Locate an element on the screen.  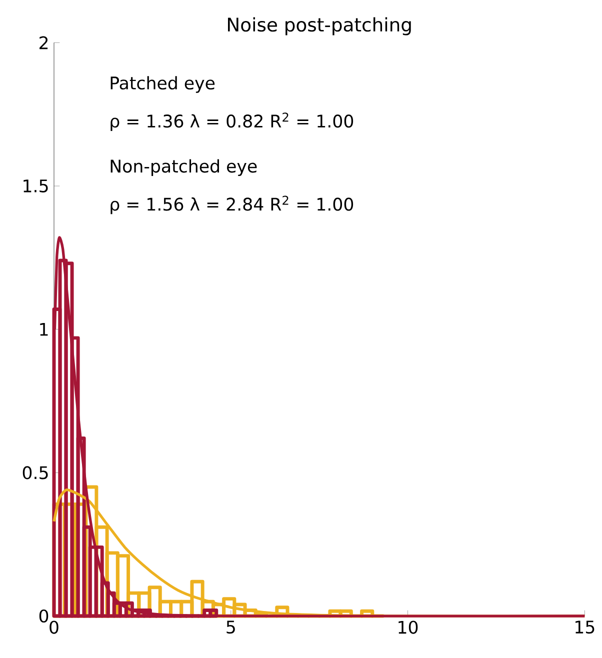
annotation: Non-patched eye is located at coordinates (183, 167).